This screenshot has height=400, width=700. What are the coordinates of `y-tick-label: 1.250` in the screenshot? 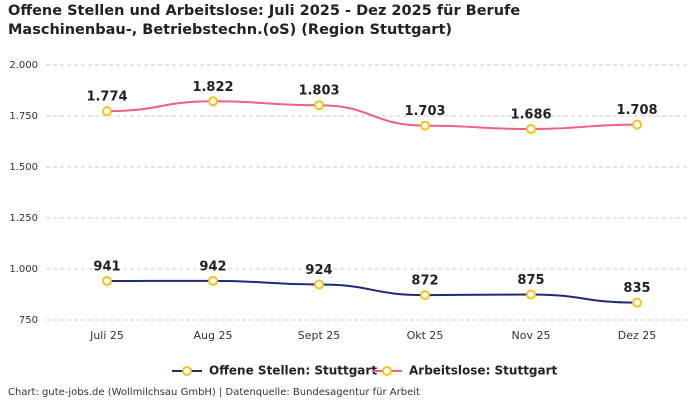 It's located at (23, 218).